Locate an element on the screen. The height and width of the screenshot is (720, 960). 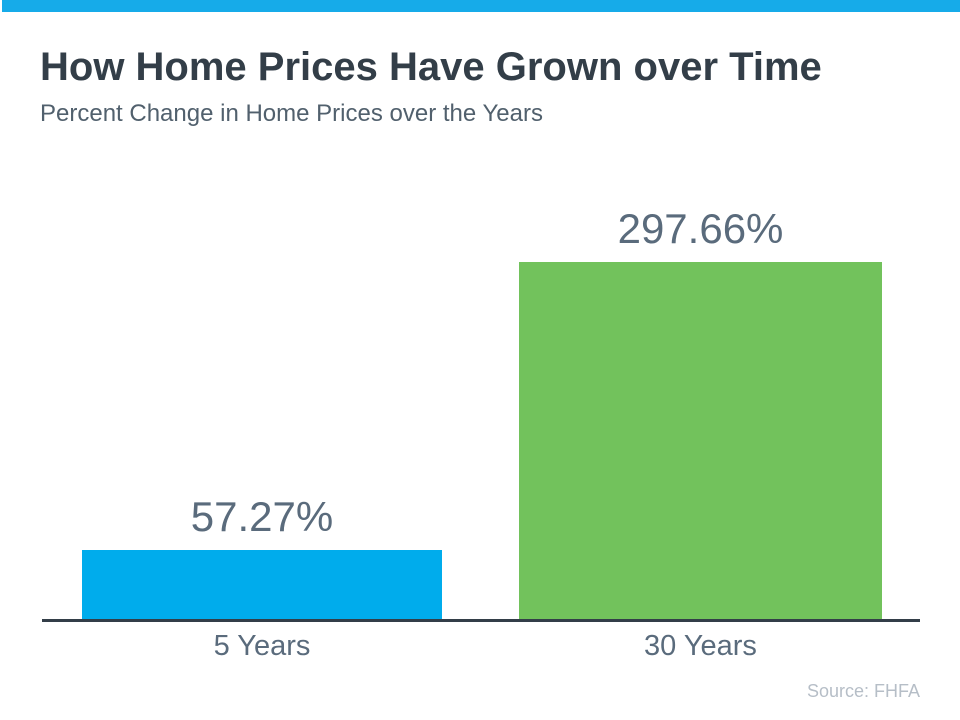
bar-group-5-years: 57.27% is located at coordinates (262, 557).